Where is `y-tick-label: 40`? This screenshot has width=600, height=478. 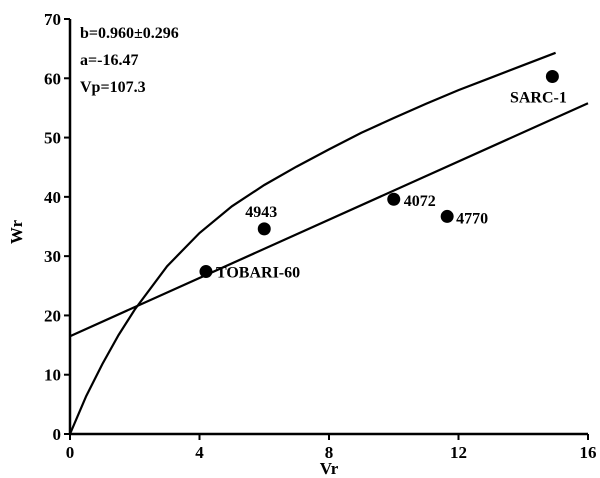
y-tick-label: 40 is located at coordinates (52, 197).